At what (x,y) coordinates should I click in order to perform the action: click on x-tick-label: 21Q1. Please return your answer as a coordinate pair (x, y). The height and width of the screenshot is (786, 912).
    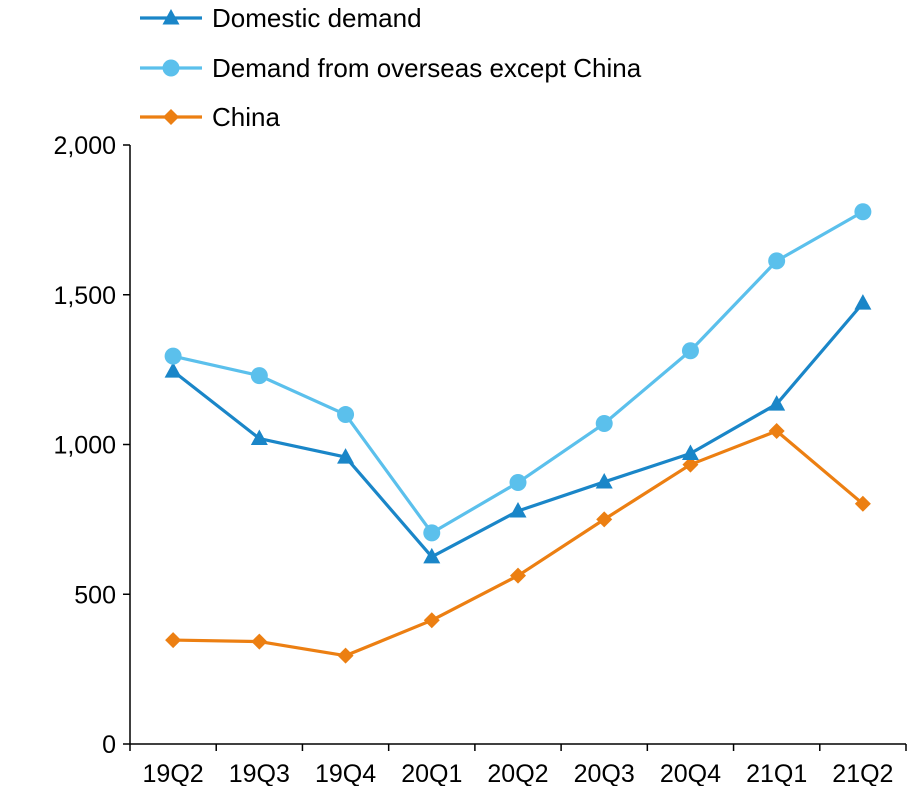
    Looking at the image, I should click on (776, 773).